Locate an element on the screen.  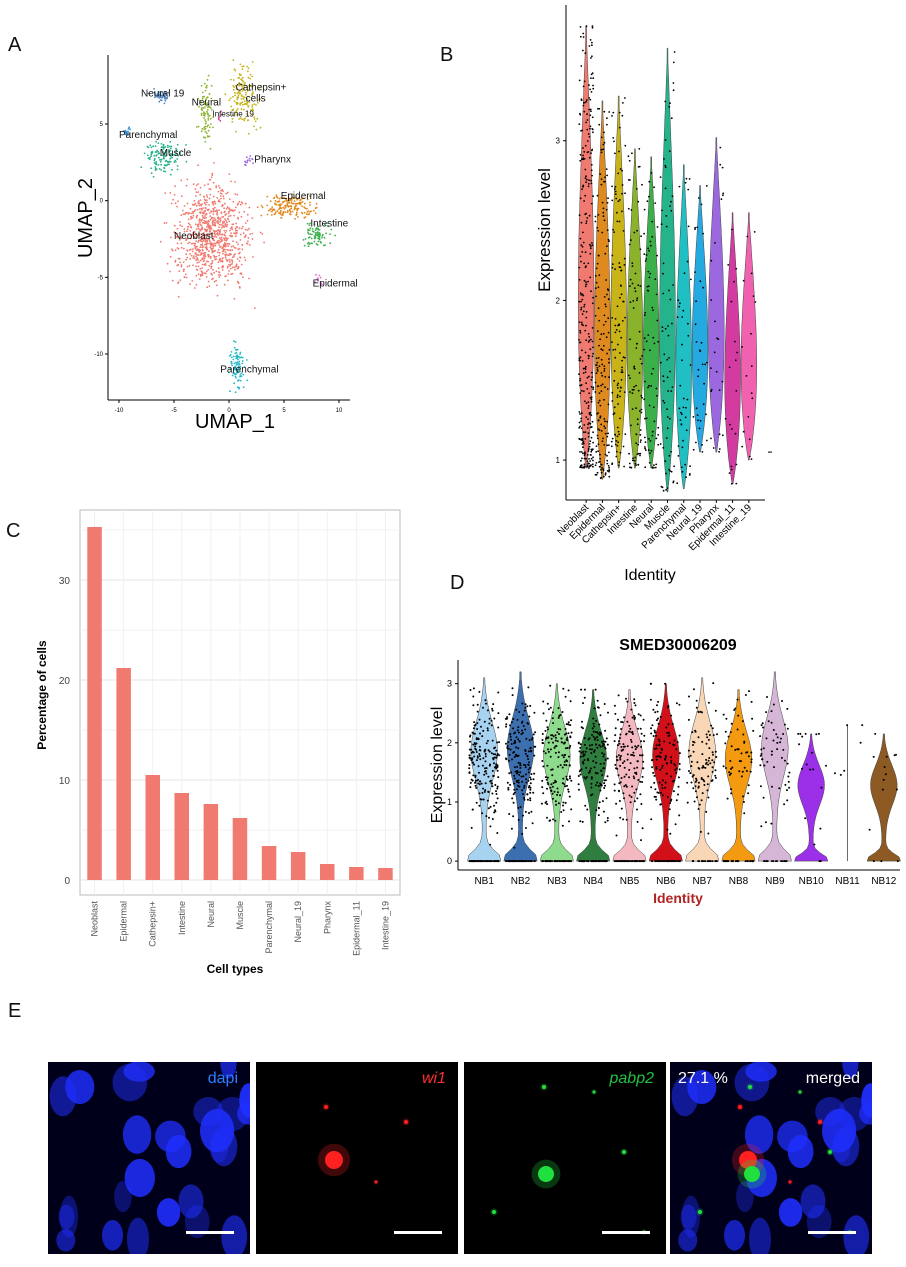
nucleus is located at coordinates (745, 1197).